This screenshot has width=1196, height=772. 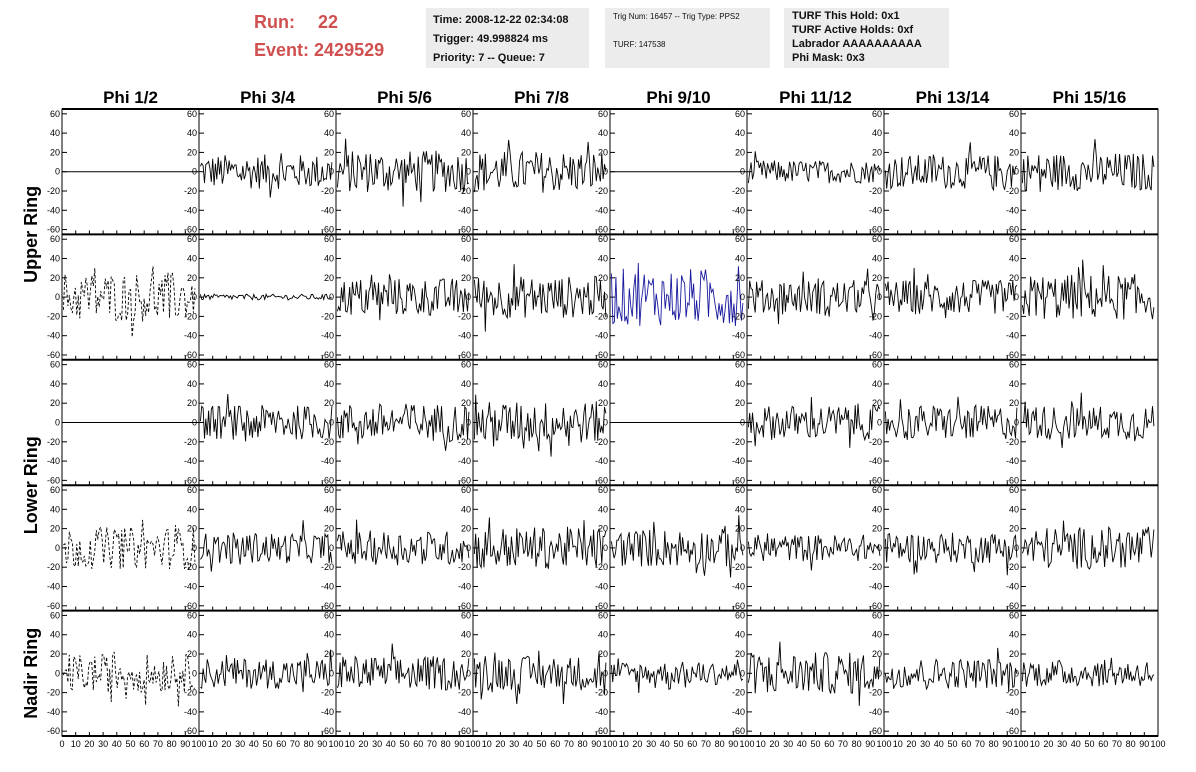 What do you see at coordinates (639, 44) in the screenshot?
I see `turf-text: TURF: 147538` at bounding box center [639, 44].